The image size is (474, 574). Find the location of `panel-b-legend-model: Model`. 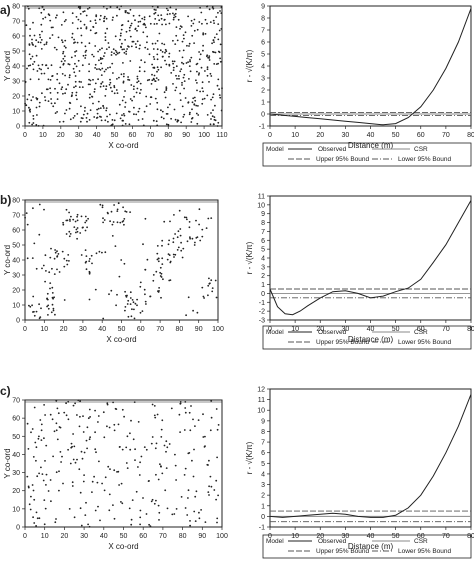

panel-b-legend-model: Model is located at coordinates (275, 332).